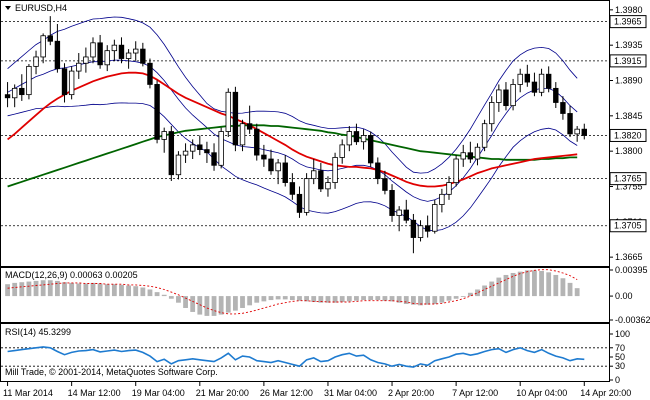 The image size is (650, 400). I want to click on price-level-label: 1.3820, so click(628, 135).